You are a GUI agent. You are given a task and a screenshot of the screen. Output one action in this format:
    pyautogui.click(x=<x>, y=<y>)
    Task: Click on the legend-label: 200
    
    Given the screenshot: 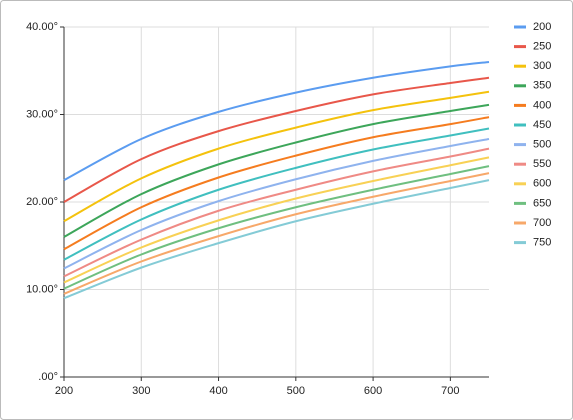 What is the action you would take?
    pyautogui.click(x=542, y=27)
    